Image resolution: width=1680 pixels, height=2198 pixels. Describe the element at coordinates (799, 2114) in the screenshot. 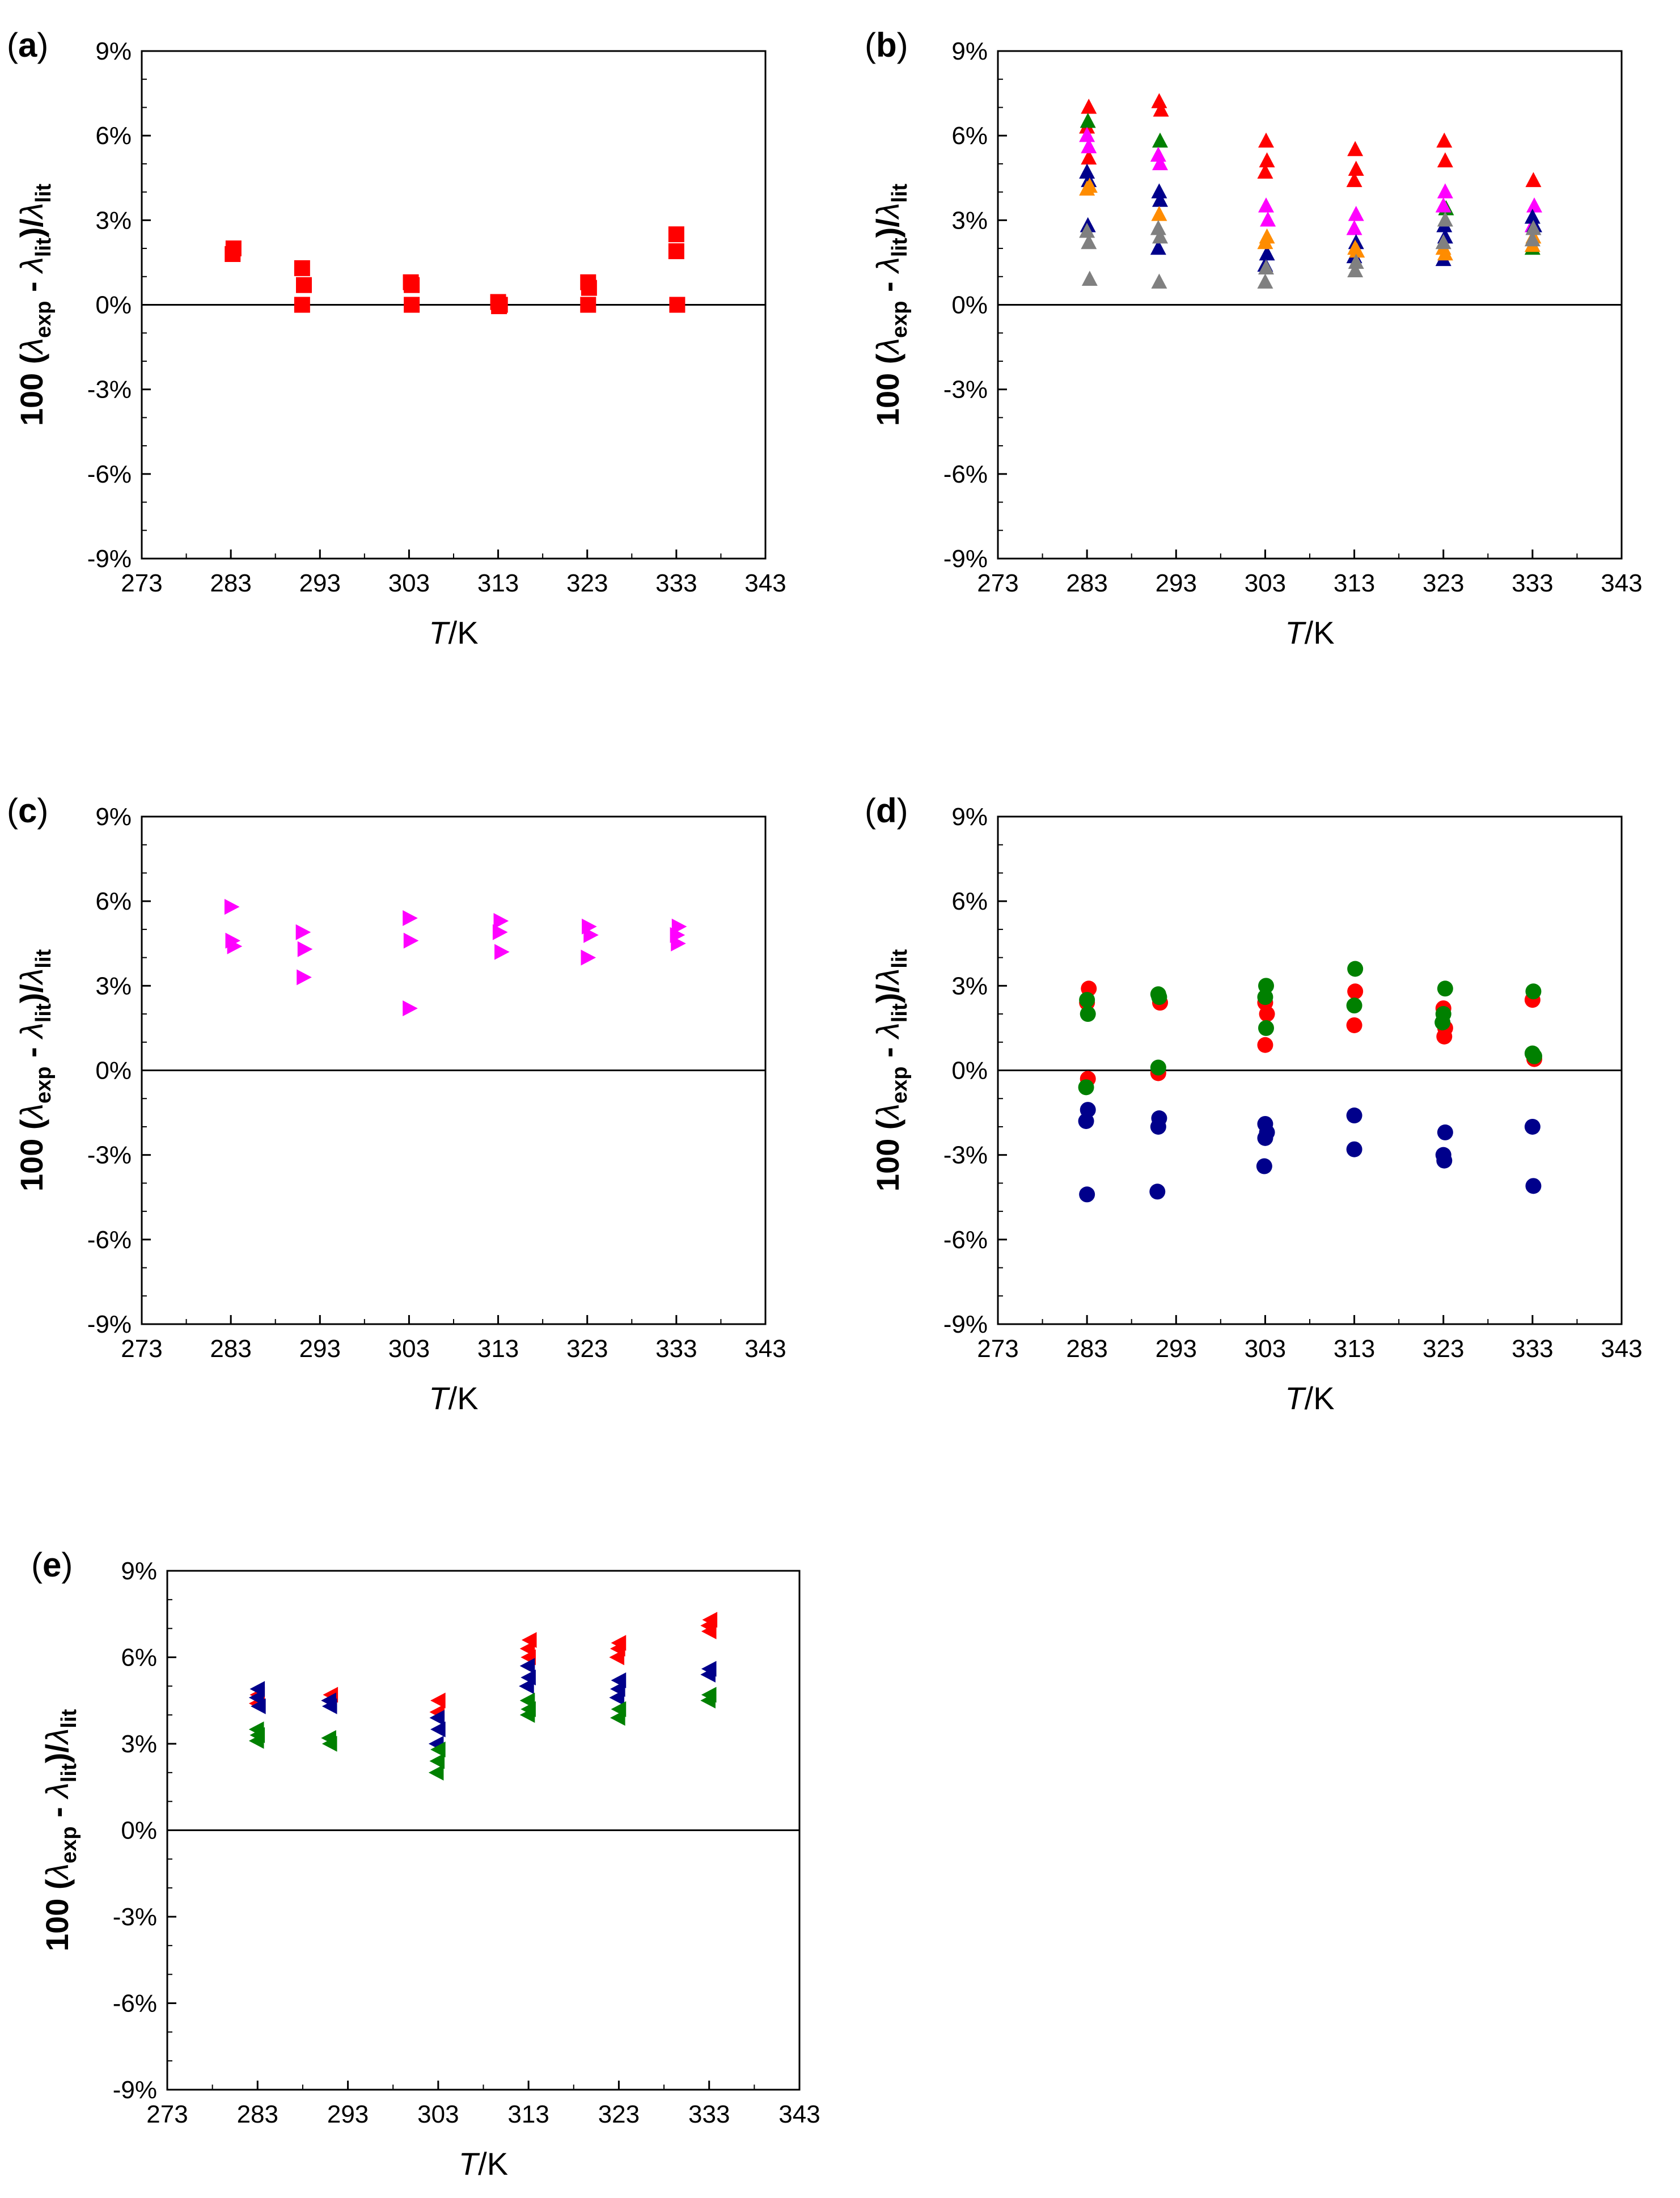

I see `x-tick-label: 343` at that location.